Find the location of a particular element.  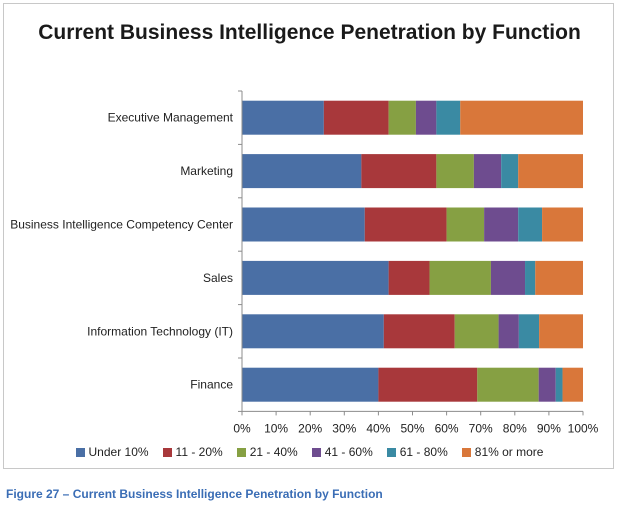

category-label: Executive Management is located at coordinates (171, 118).